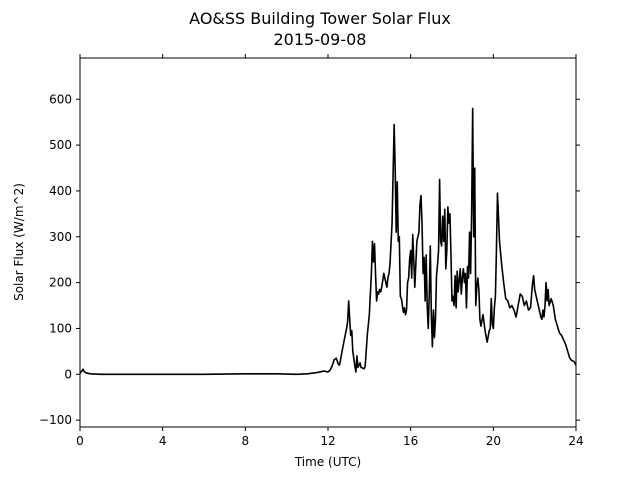 This screenshot has height=480, width=640. I want to click on x-tick-label: 4, so click(163, 441).